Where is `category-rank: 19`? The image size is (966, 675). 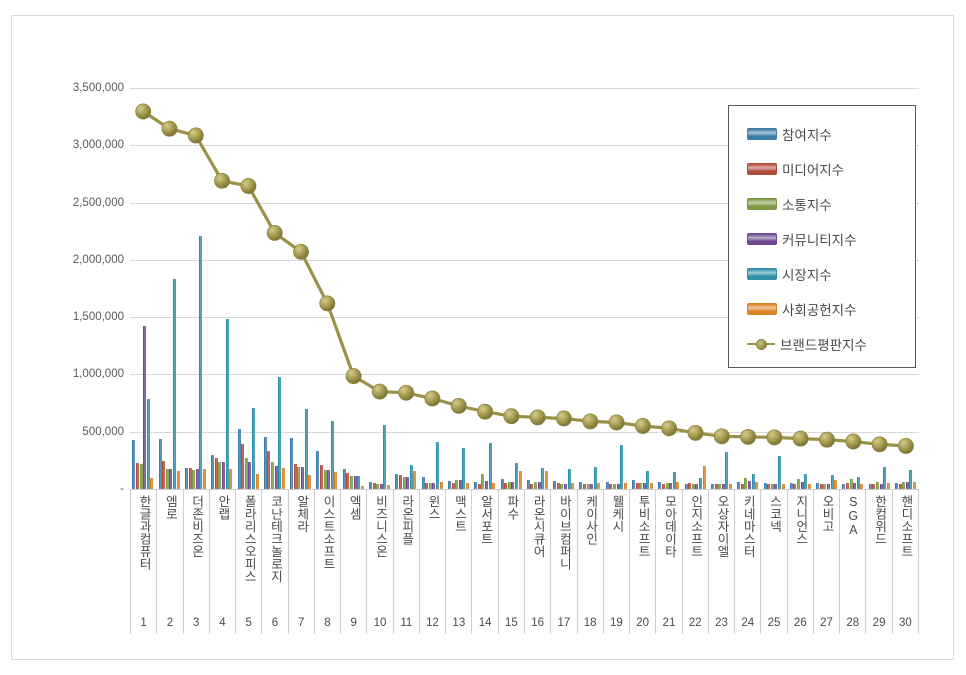 category-rank: 19 is located at coordinates (616, 623).